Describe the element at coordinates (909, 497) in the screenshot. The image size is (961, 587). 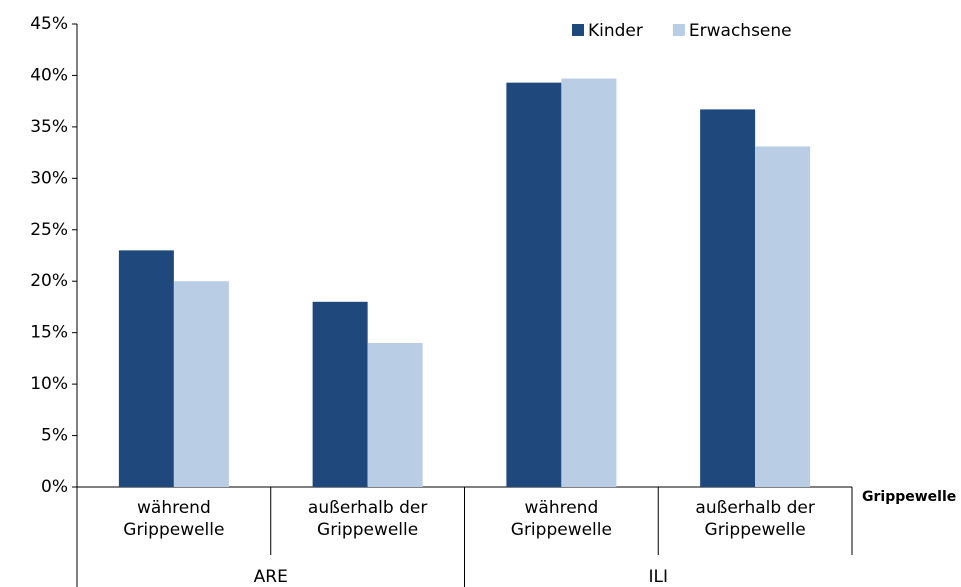
I see `x-axis-title: Grippewelle` at that location.